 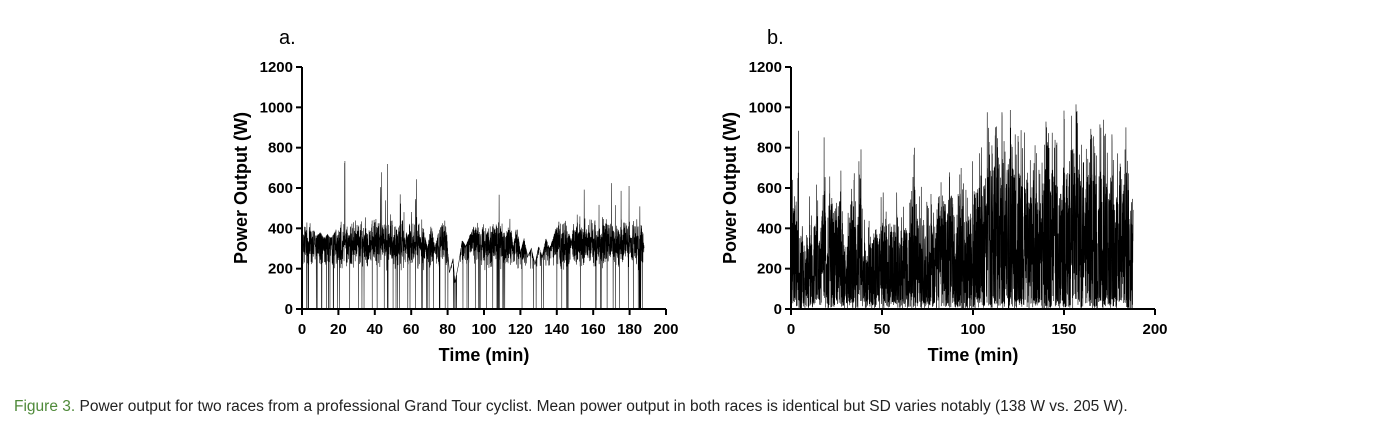 I want to click on y-tick-label-a: 0, so click(x=289, y=309).